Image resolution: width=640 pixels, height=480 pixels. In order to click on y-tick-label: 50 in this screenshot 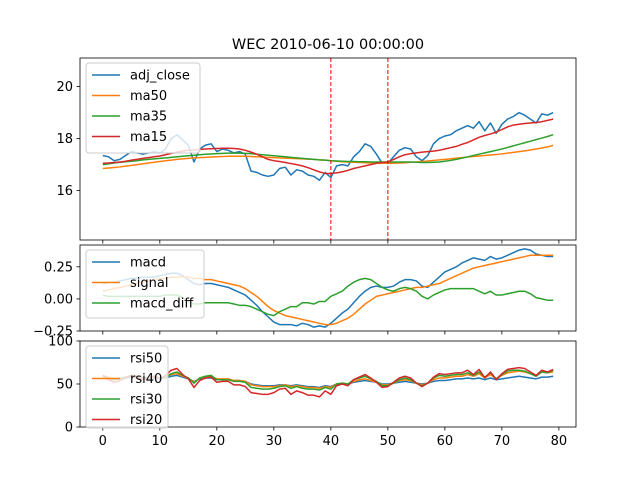, I will do `click(64, 385)`.